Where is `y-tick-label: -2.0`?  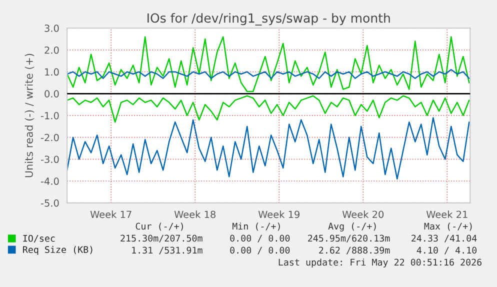 y-tick-label: -2.0 is located at coordinates (49, 138).